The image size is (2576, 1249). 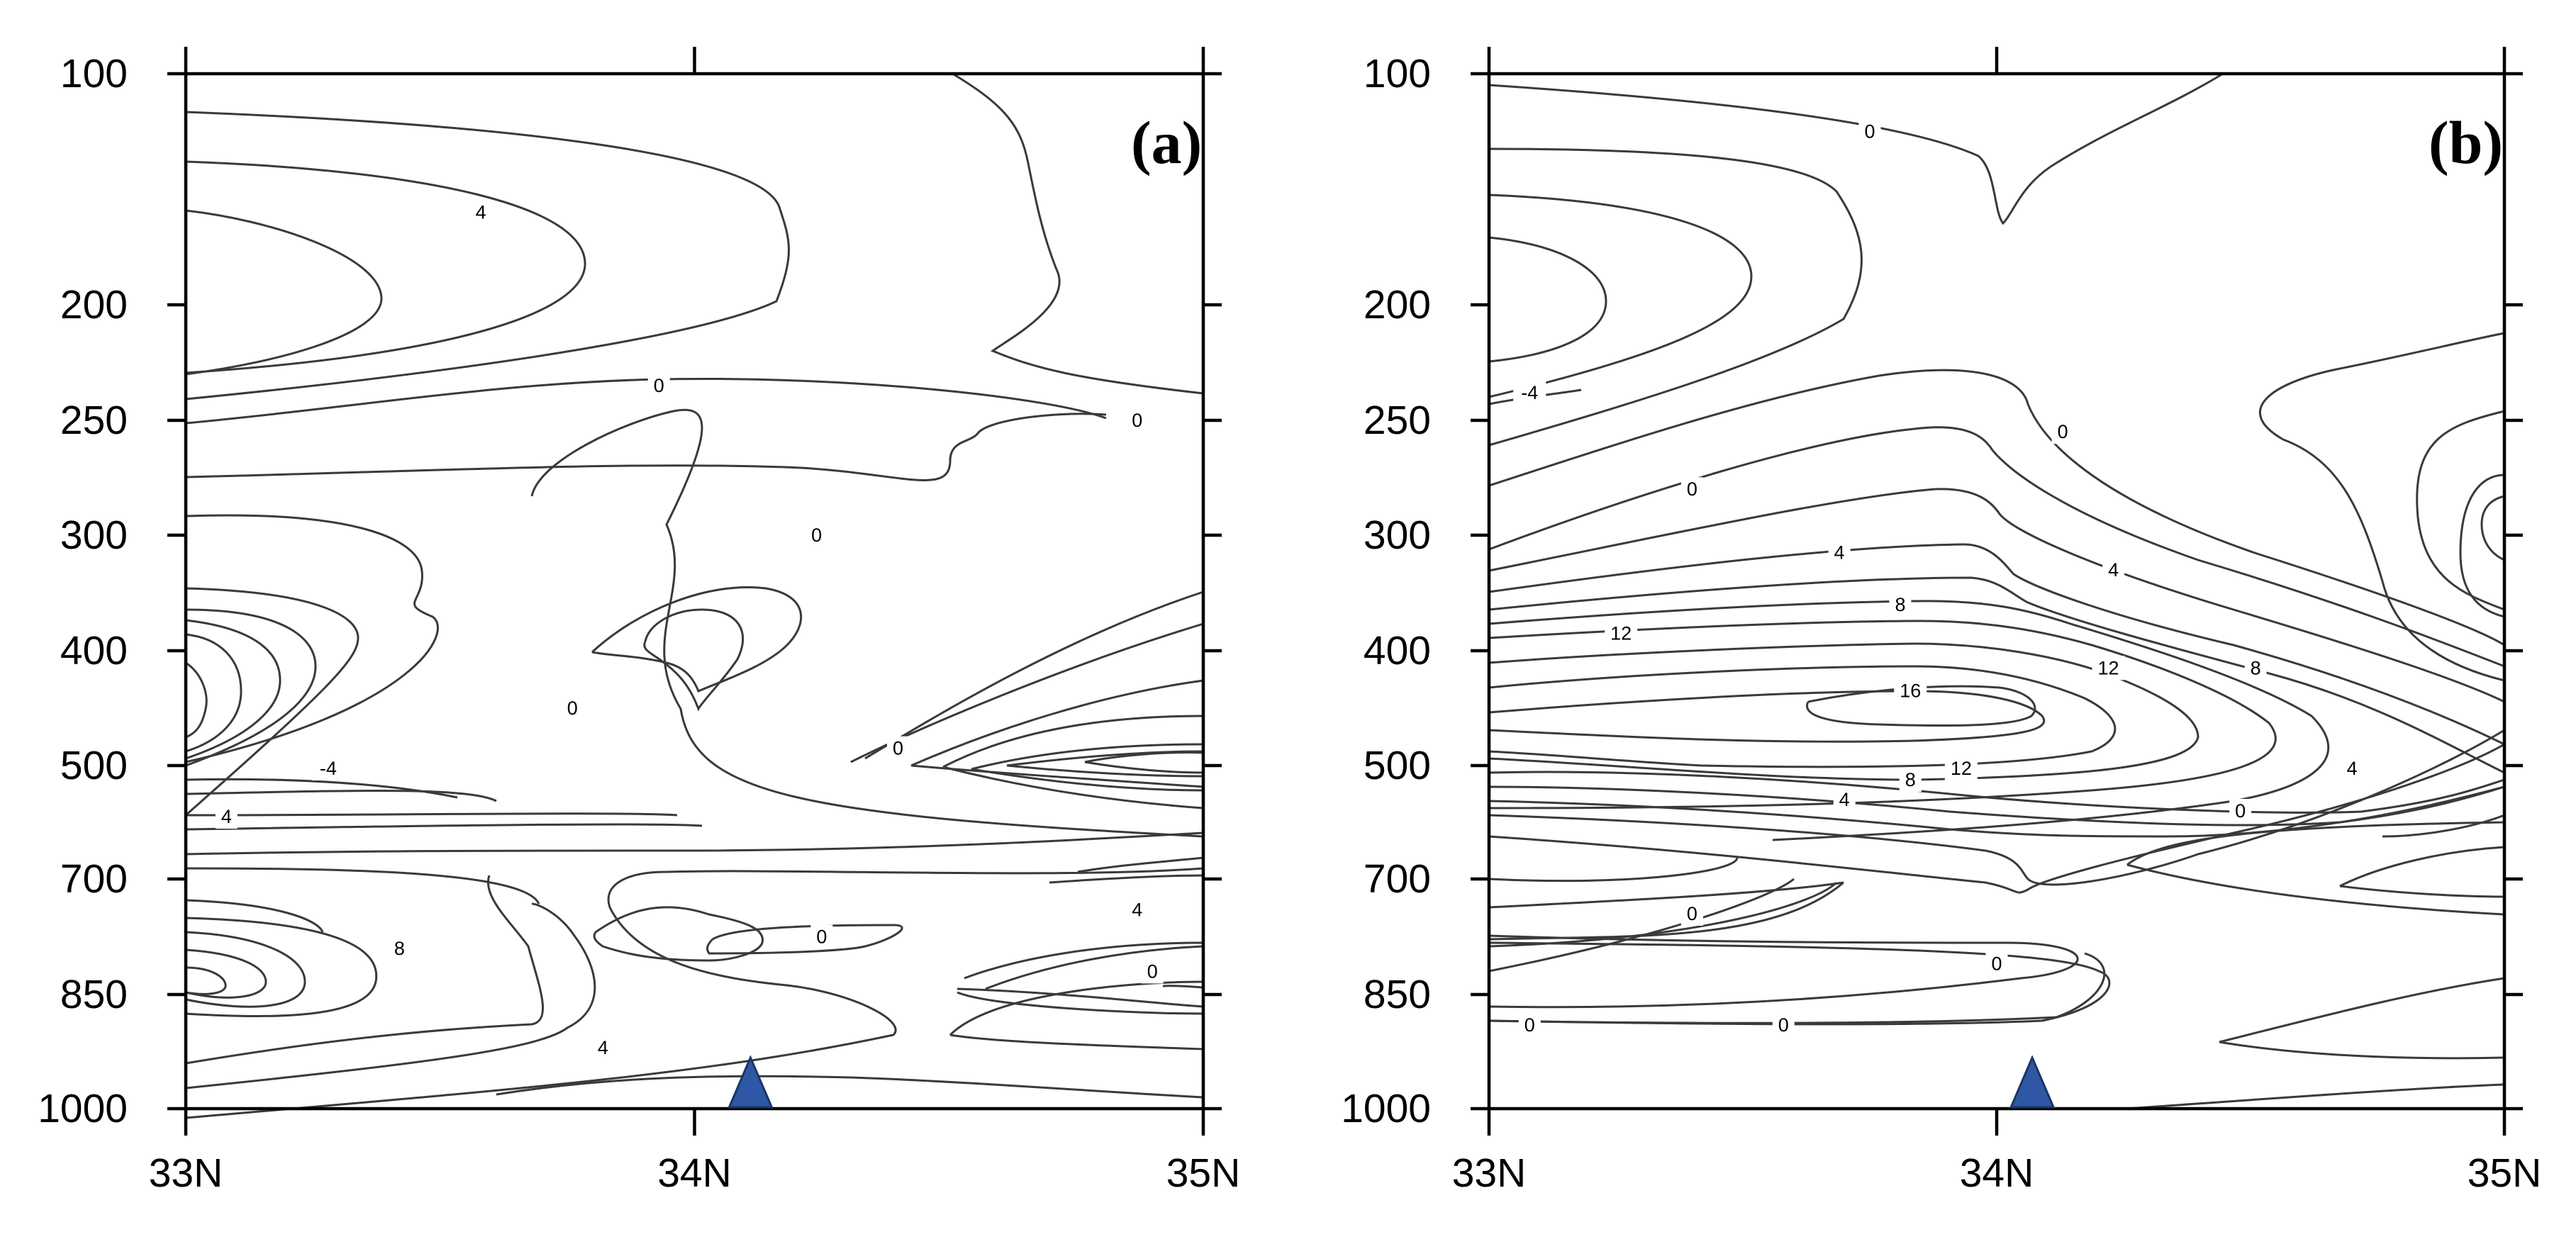 What do you see at coordinates (1166, 142) in the screenshot?
I see `panel-label: (a)` at bounding box center [1166, 142].